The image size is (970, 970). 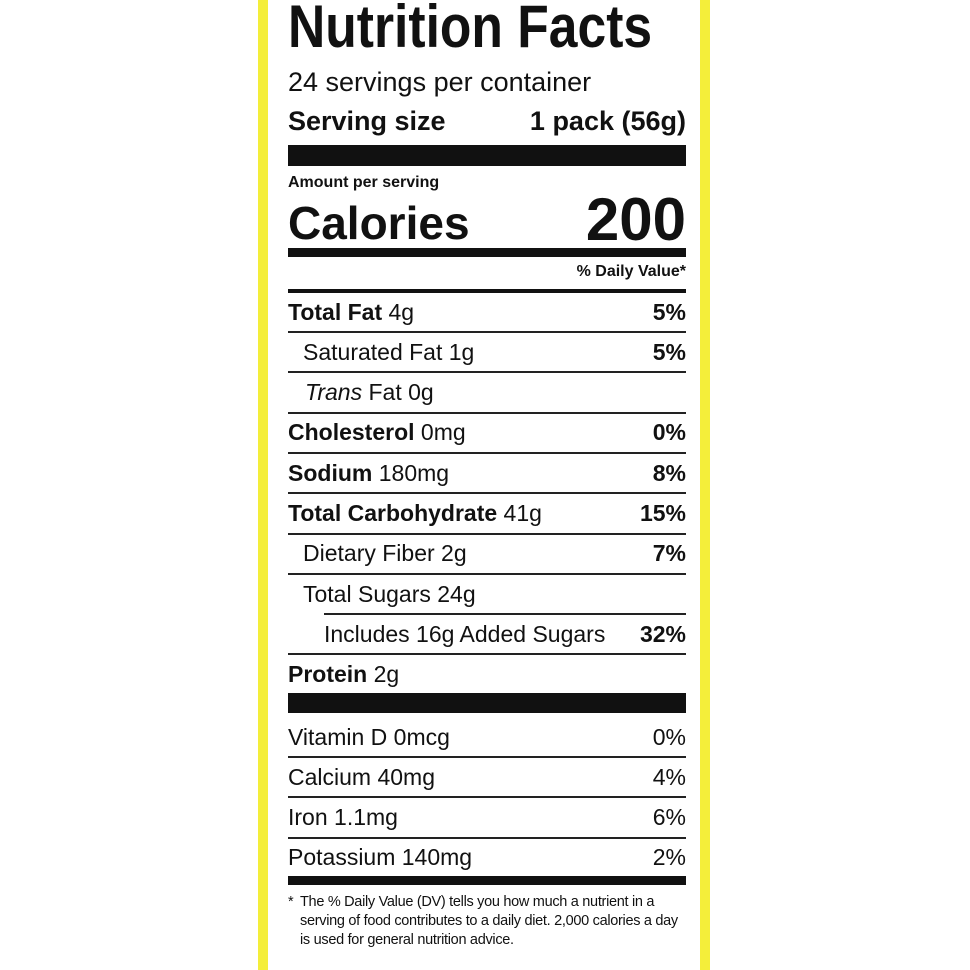 I want to click on vitamin-dv: 0%, so click(x=669, y=736).